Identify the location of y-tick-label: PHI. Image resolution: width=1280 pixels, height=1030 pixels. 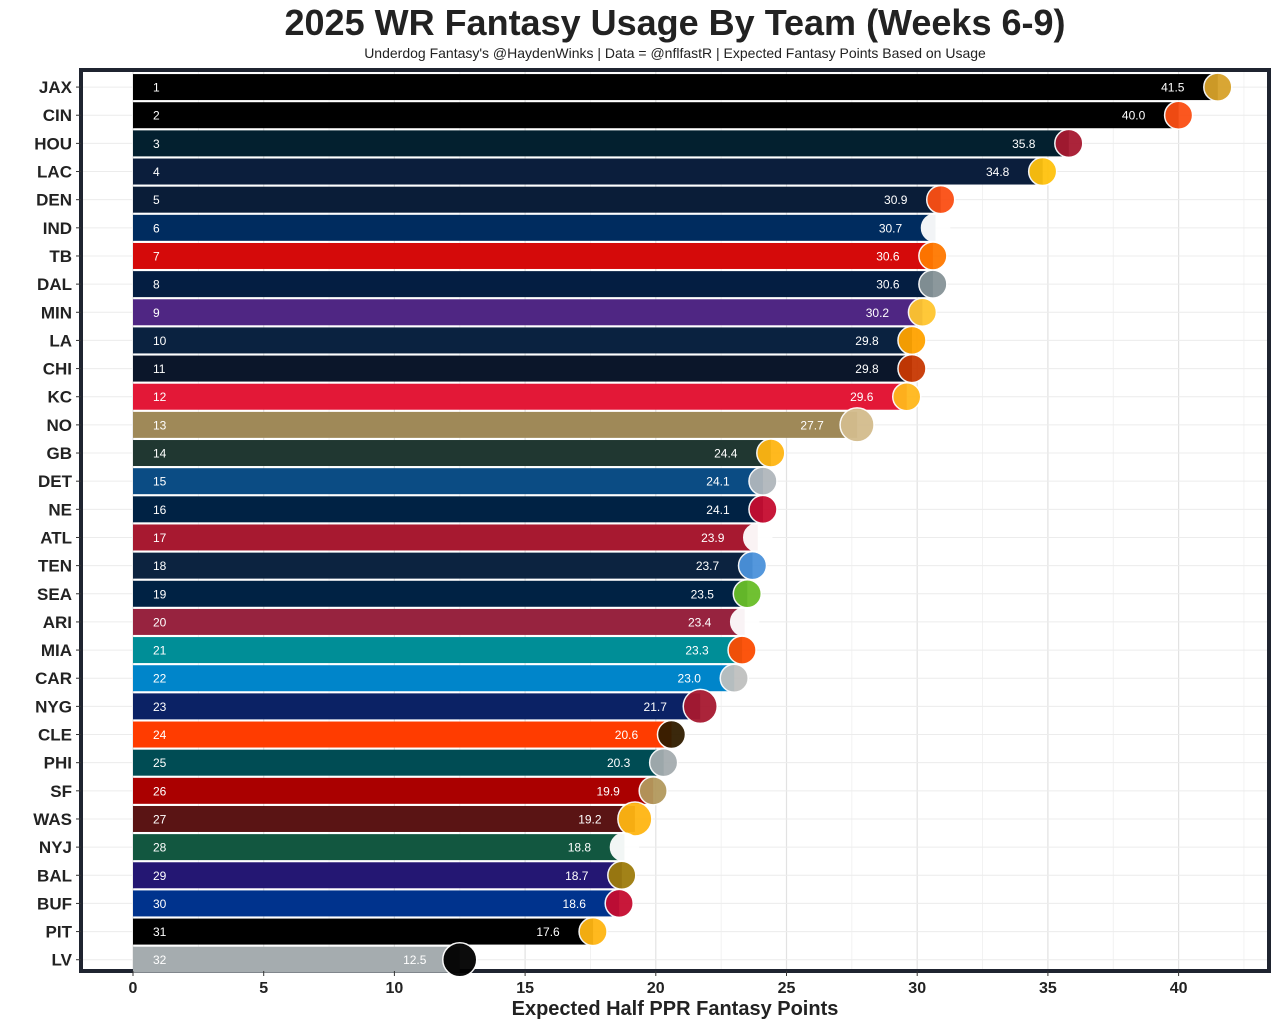
(58, 763).